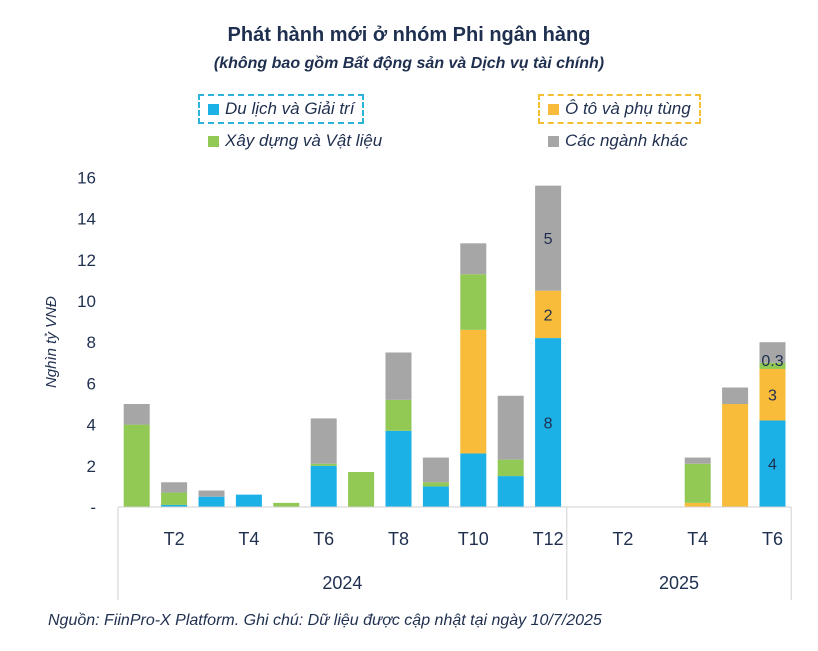 The height and width of the screenshot is (651, 818). Describe the element at coordinates (213, 141) in the screenshot. I see `legend-swatch-construction` at that location.